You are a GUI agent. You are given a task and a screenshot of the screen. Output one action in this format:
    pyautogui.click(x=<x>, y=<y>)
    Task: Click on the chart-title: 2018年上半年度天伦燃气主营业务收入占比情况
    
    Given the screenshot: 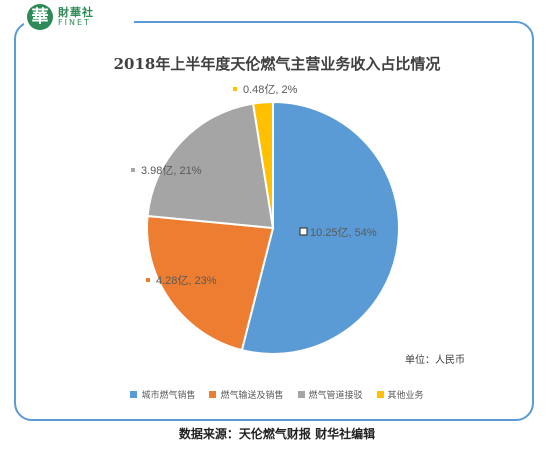 What is the action you would take?
    pyautogui.click(x=277, y=64)
    